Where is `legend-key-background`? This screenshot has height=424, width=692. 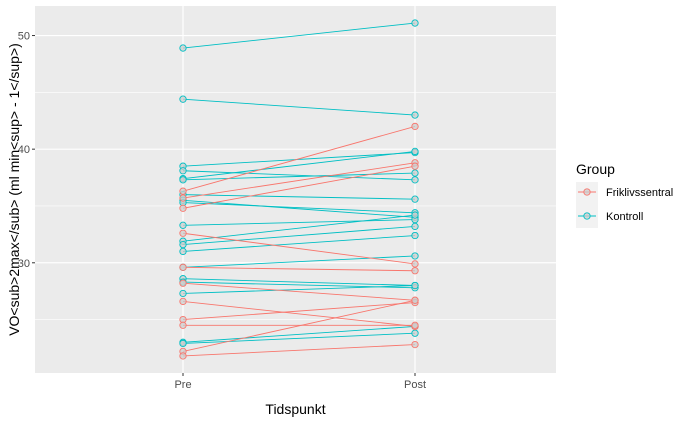
legend-key-background is located at coordinates (587, 205).